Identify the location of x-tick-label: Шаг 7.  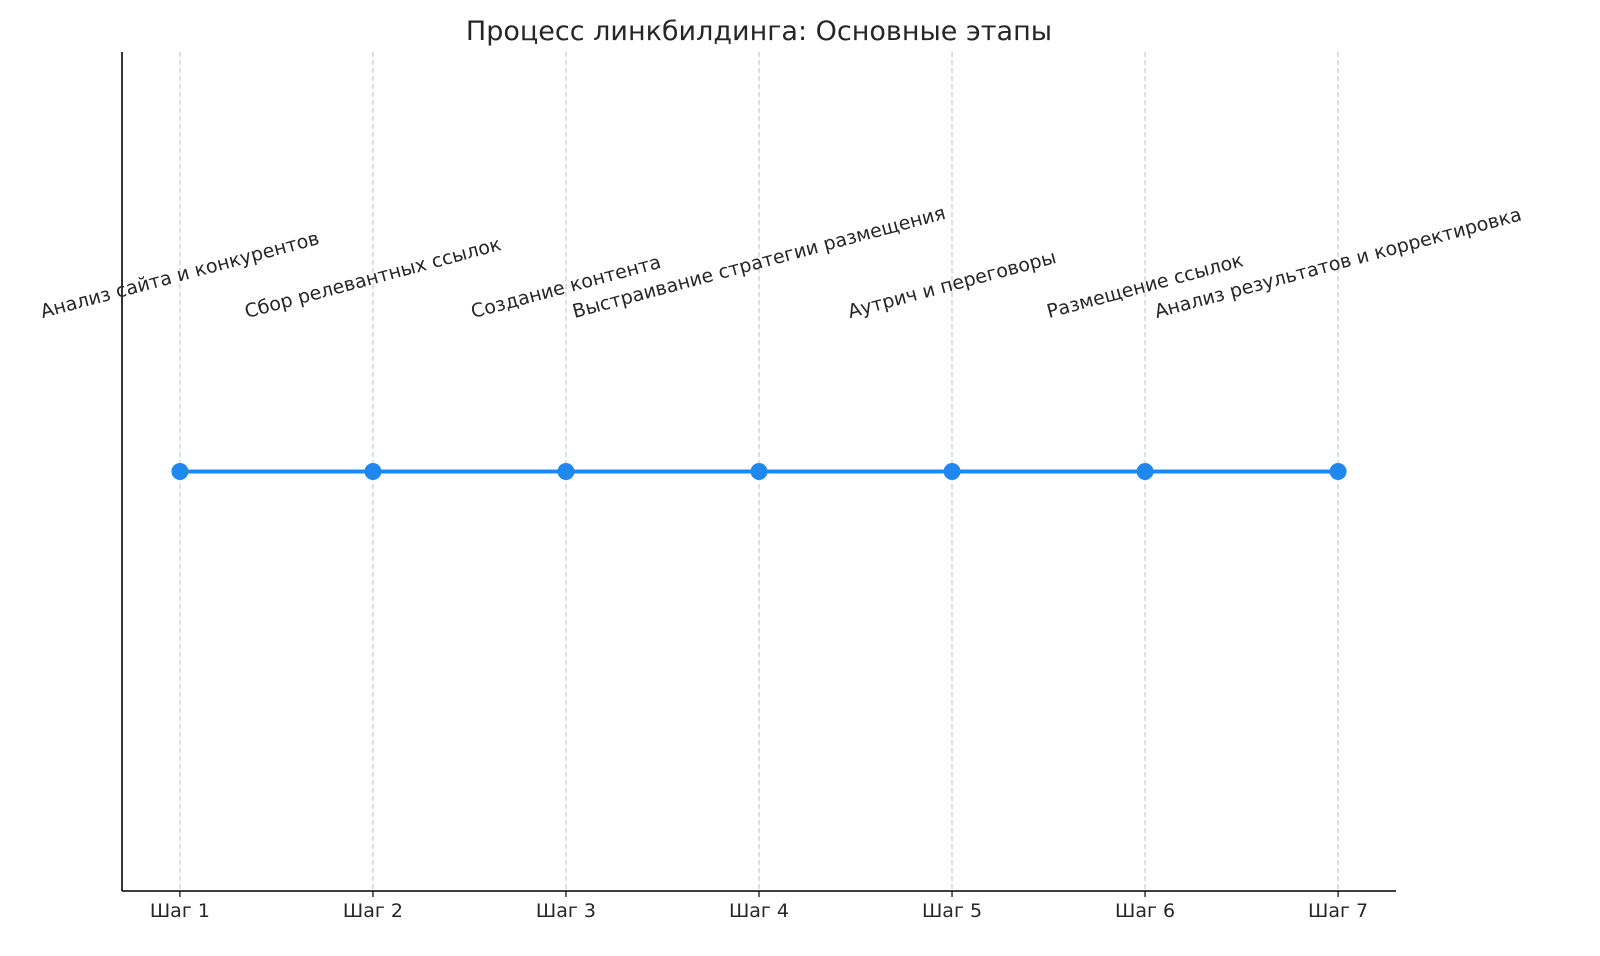
(1338, 911).